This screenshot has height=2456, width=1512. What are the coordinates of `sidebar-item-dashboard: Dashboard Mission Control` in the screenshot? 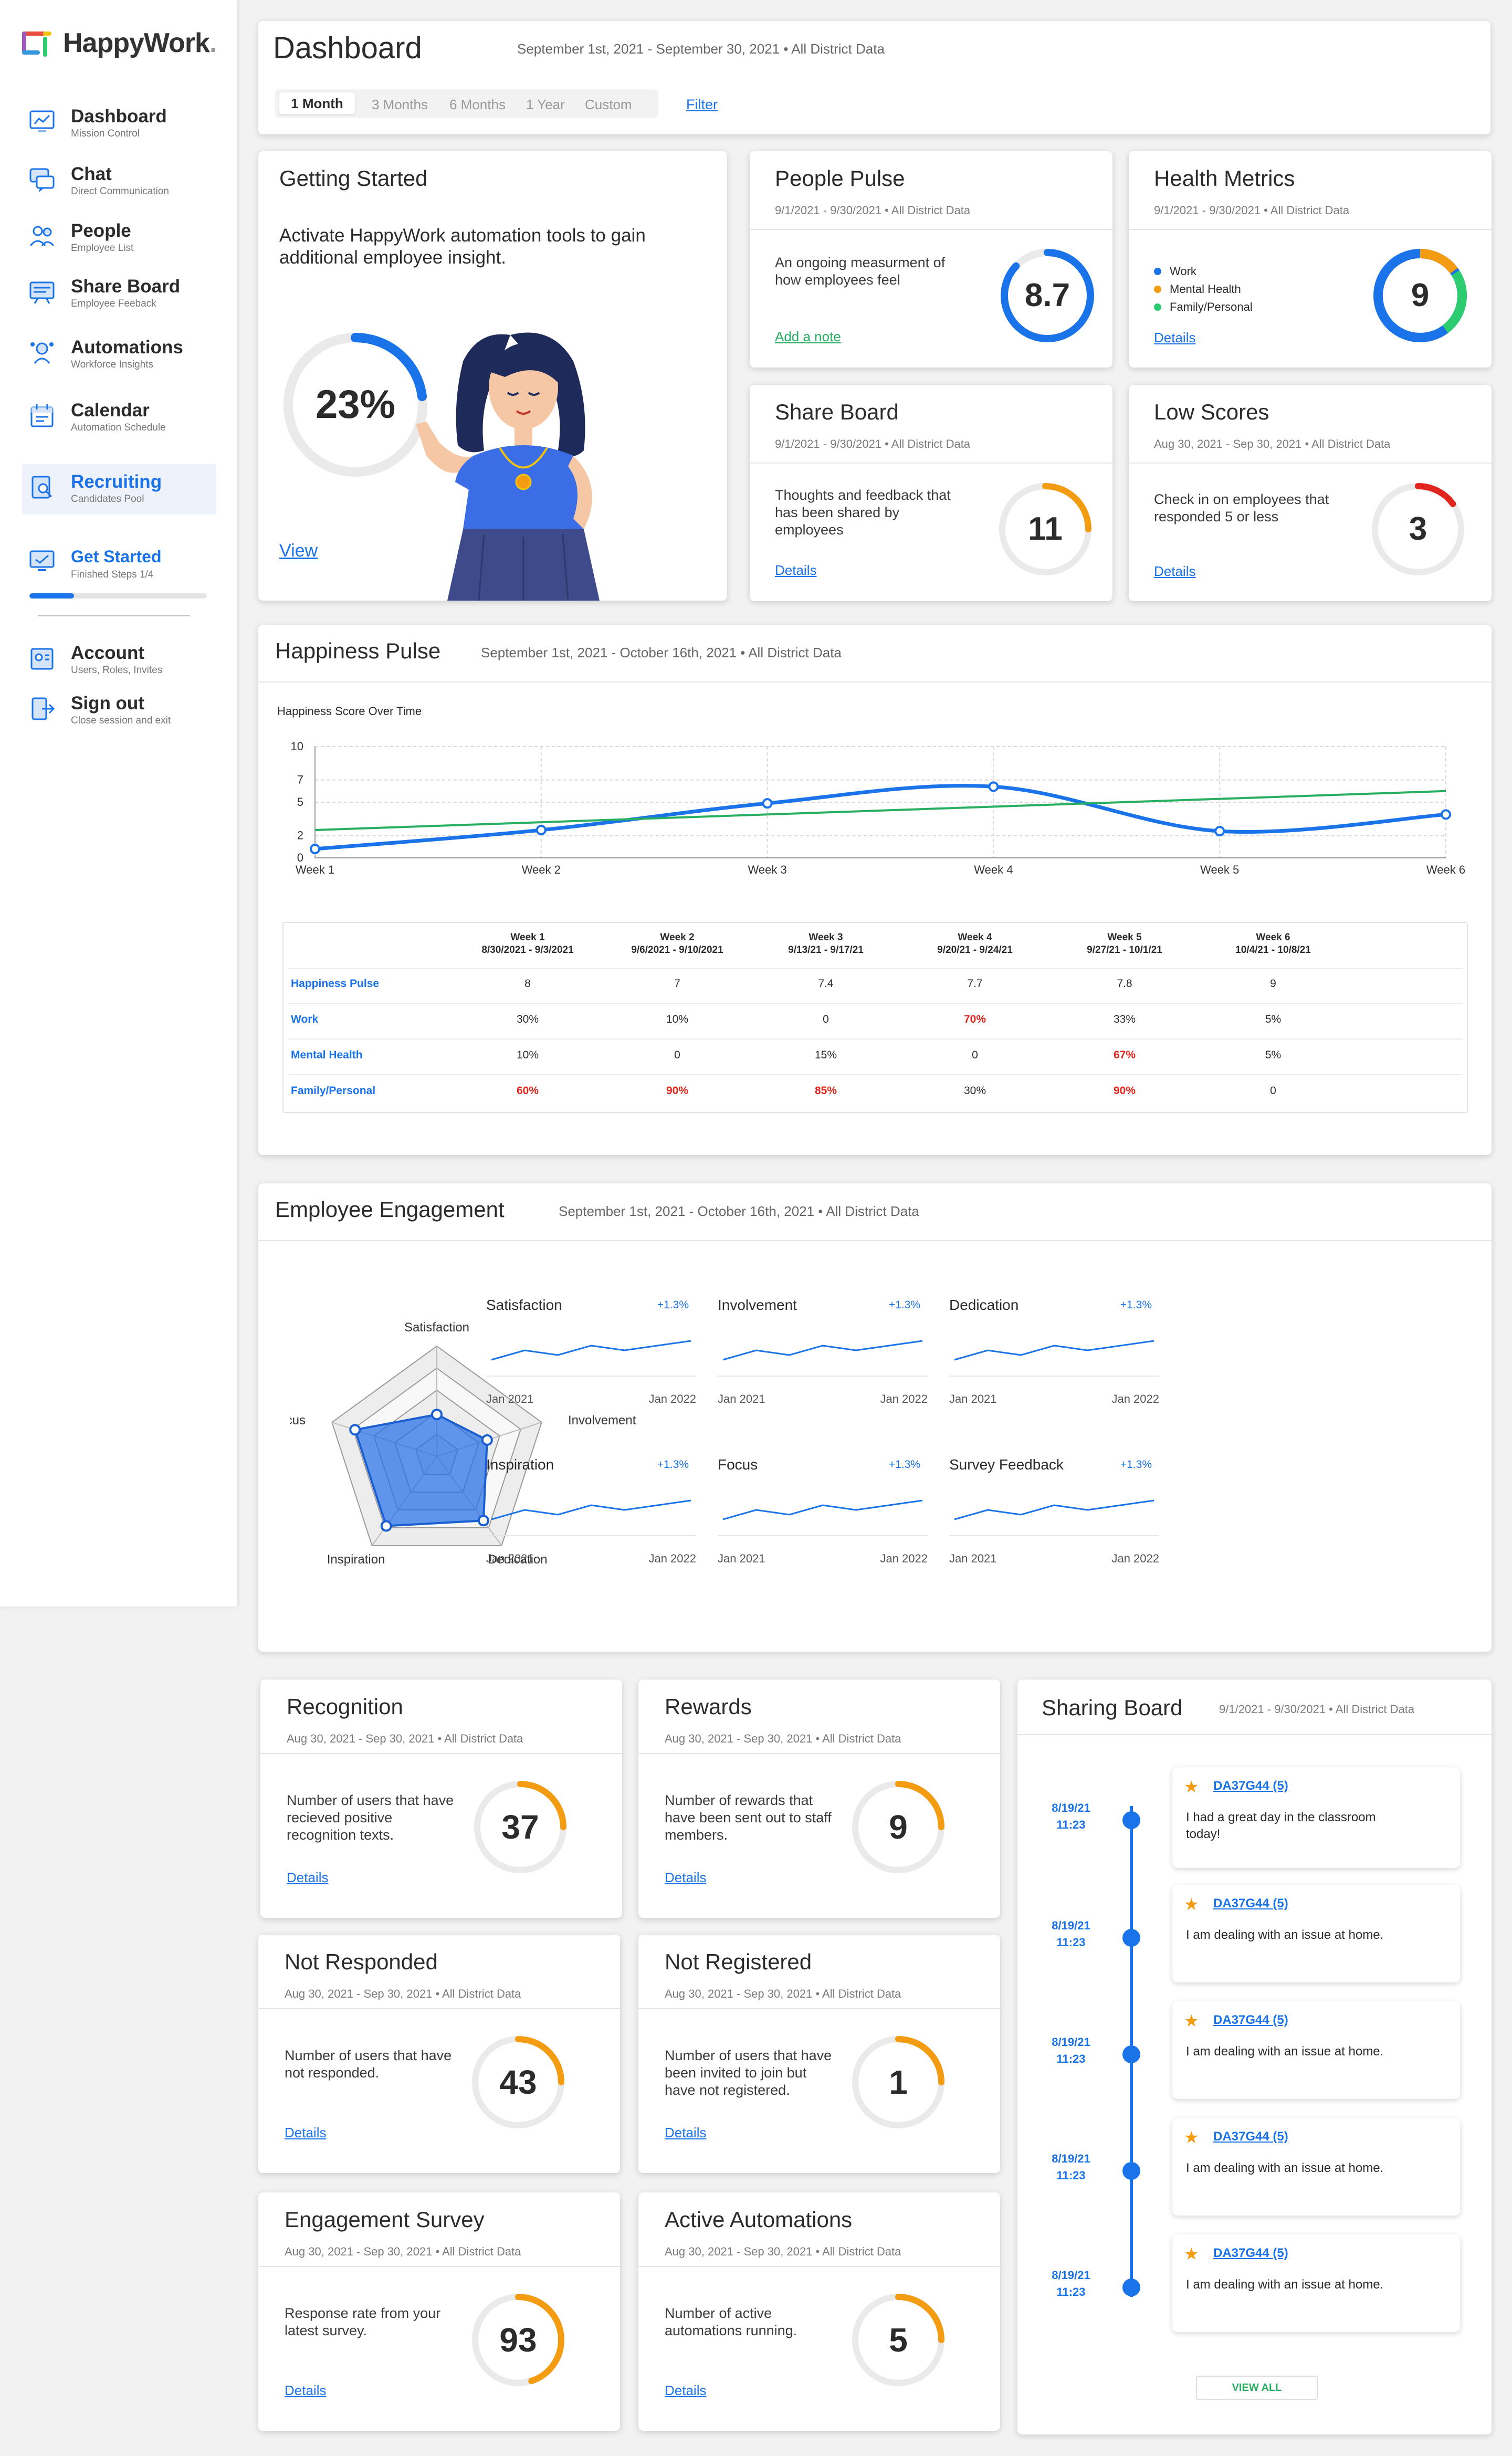 It's located at (119, 121).